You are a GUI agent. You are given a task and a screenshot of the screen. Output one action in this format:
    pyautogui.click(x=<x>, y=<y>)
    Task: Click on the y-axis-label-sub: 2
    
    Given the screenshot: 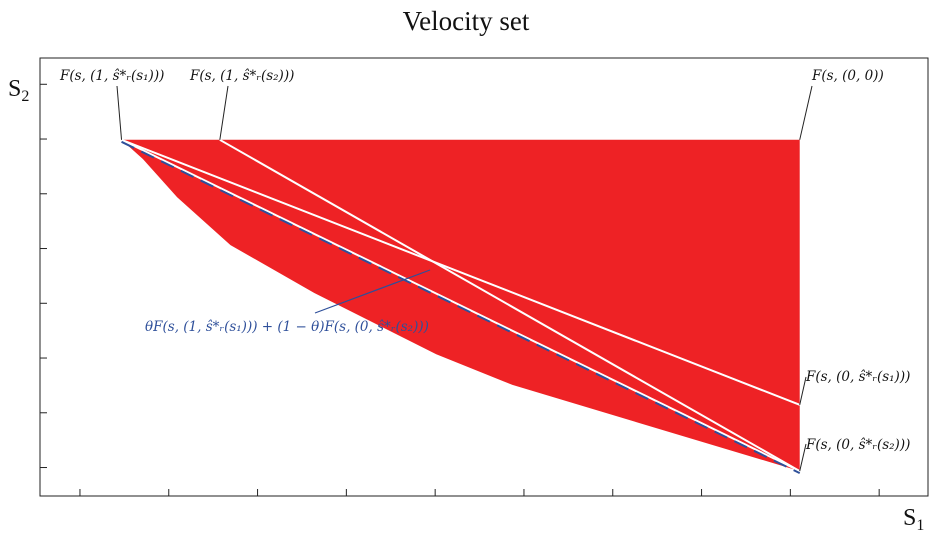 What is the action you would take?
    pyautogui.click(x=25, y=96)
    